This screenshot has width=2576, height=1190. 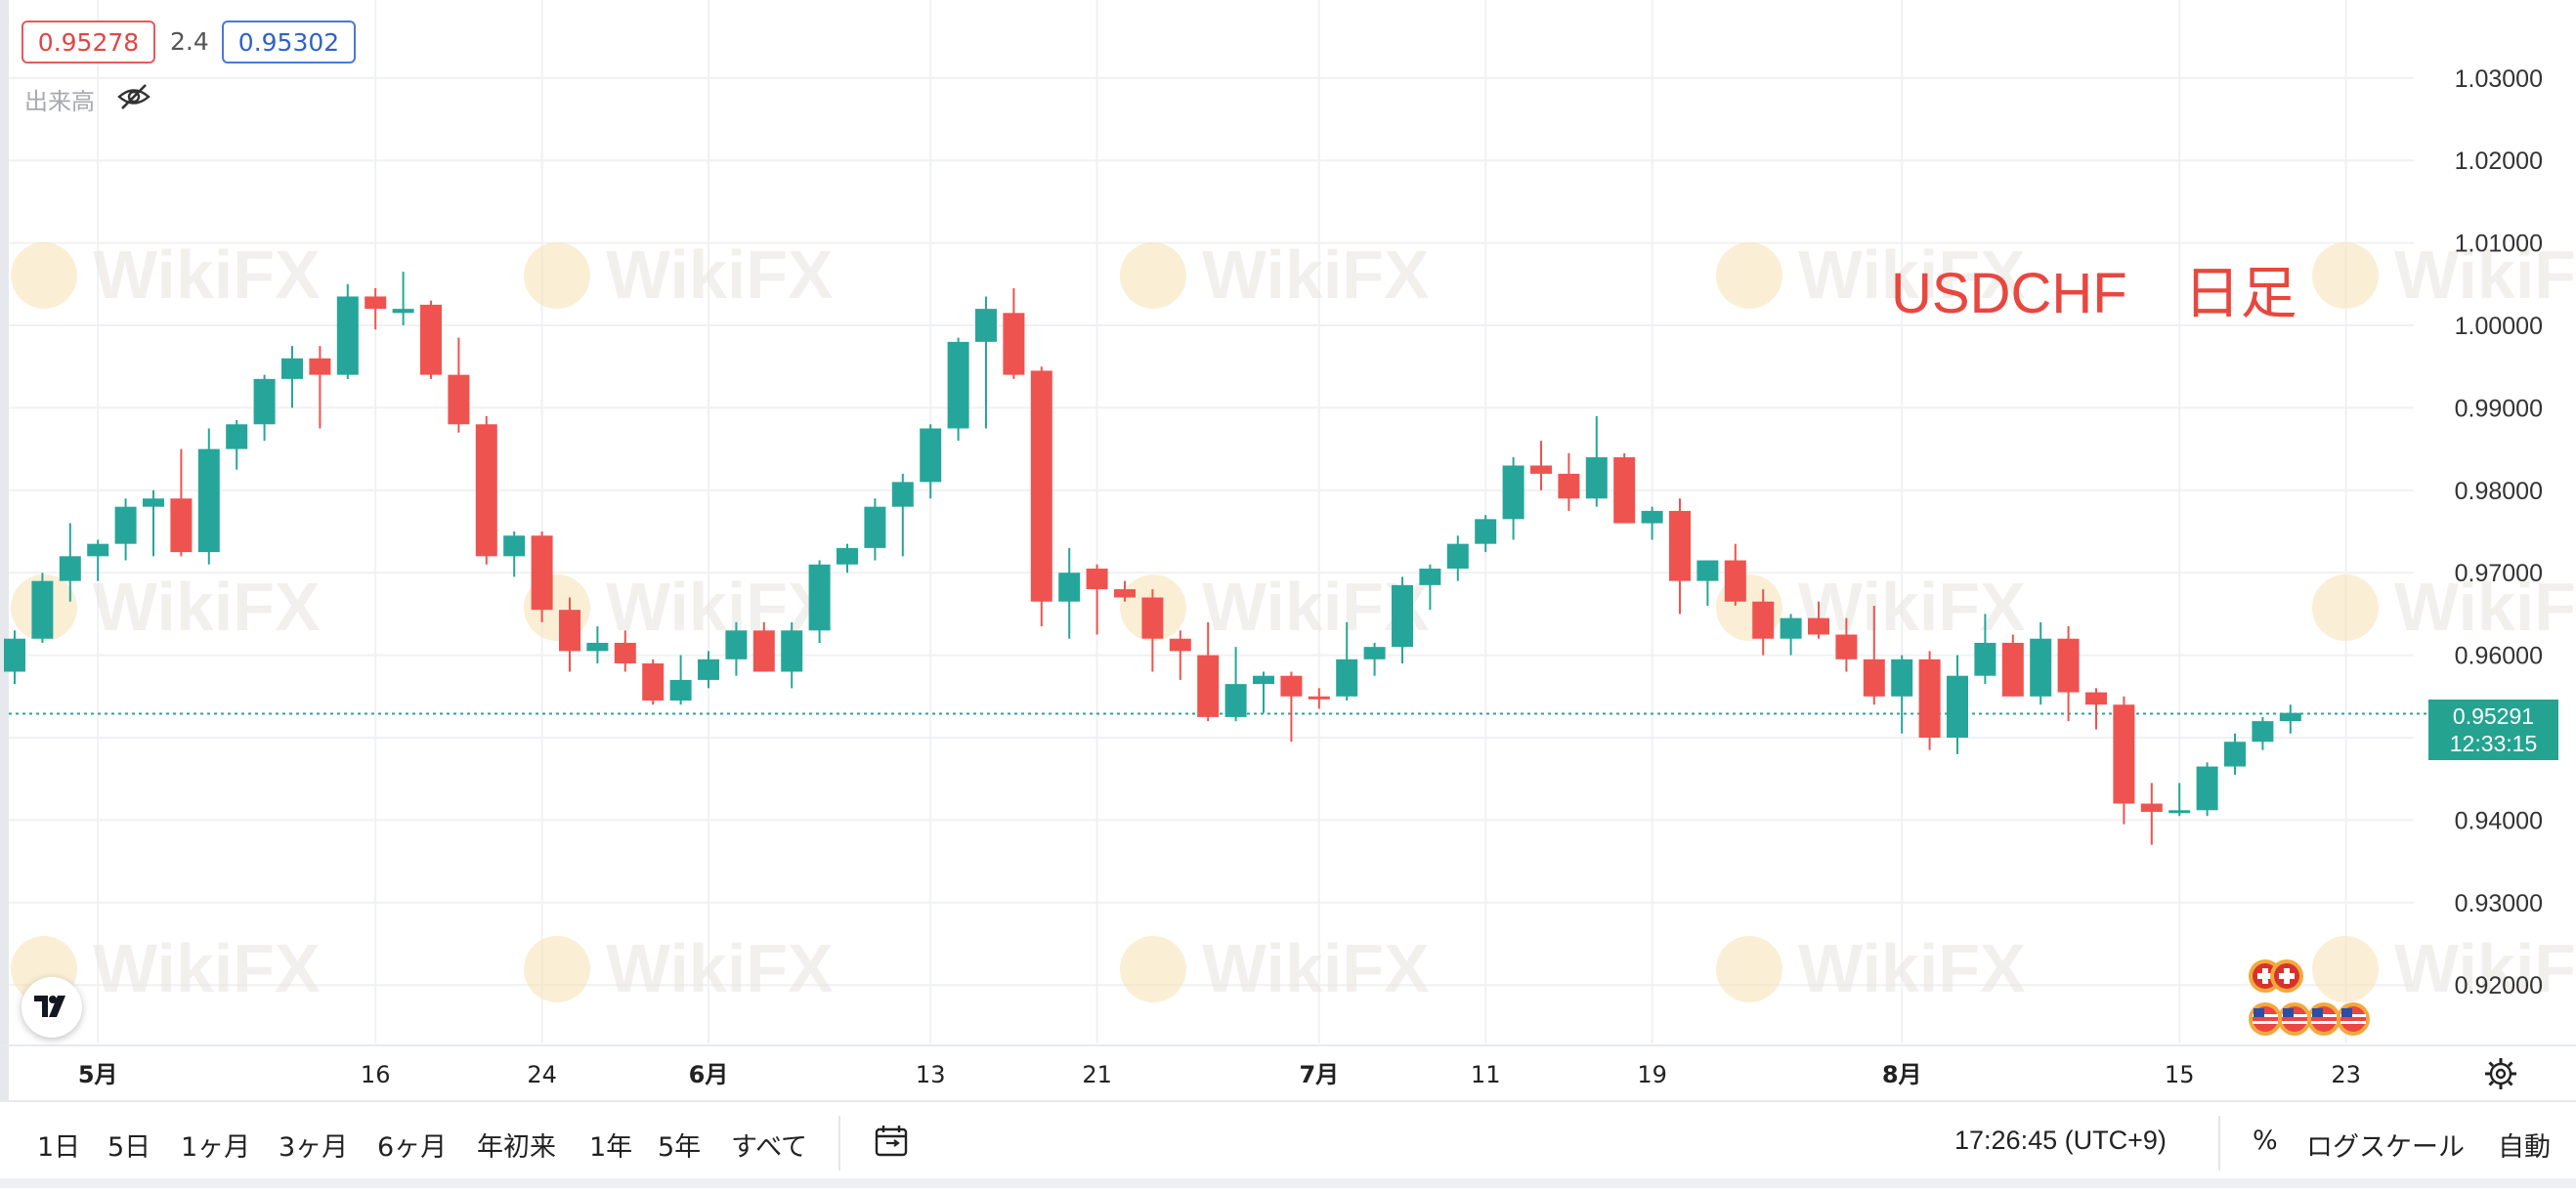 What do you see at coordinates (2061, 1140) in the screenshot?
I see `clock-timezone: 17:26:45 (UTC+9)` at bounding box center [2061, 1140].